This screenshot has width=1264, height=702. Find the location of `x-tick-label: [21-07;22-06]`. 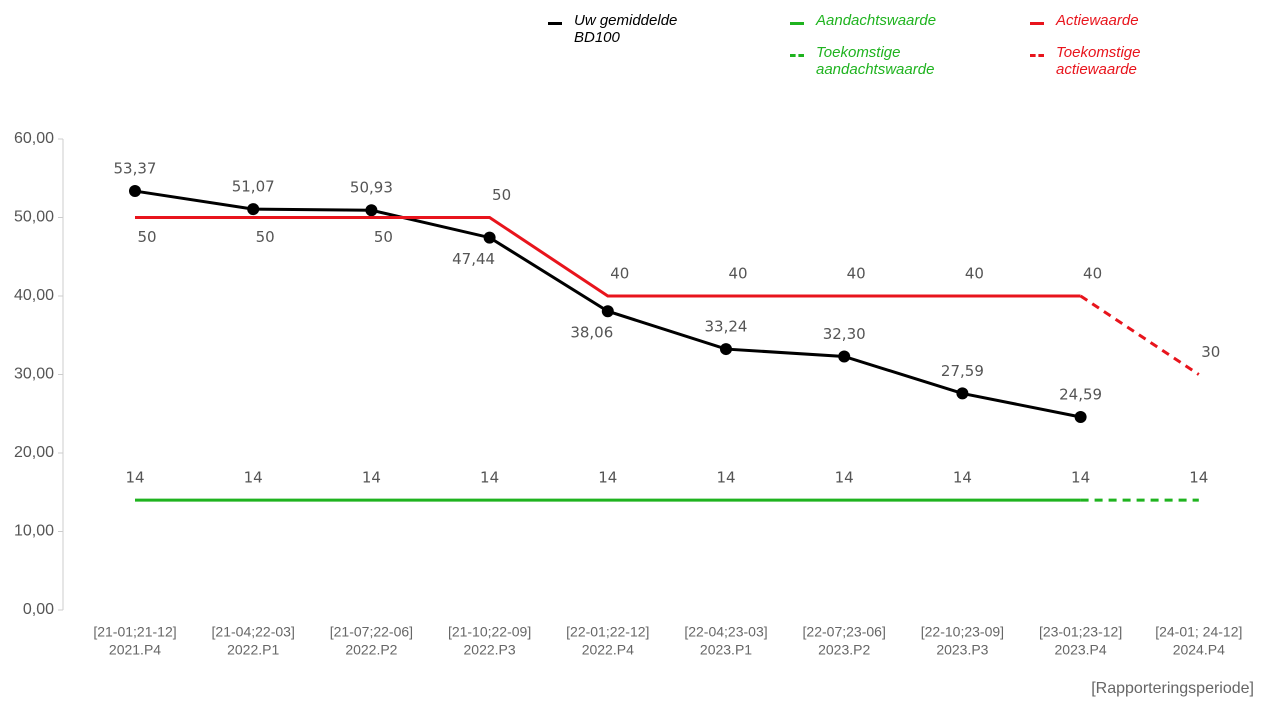

x-tick-label: [21-07;22-06] is located at coordinates (371, 632).